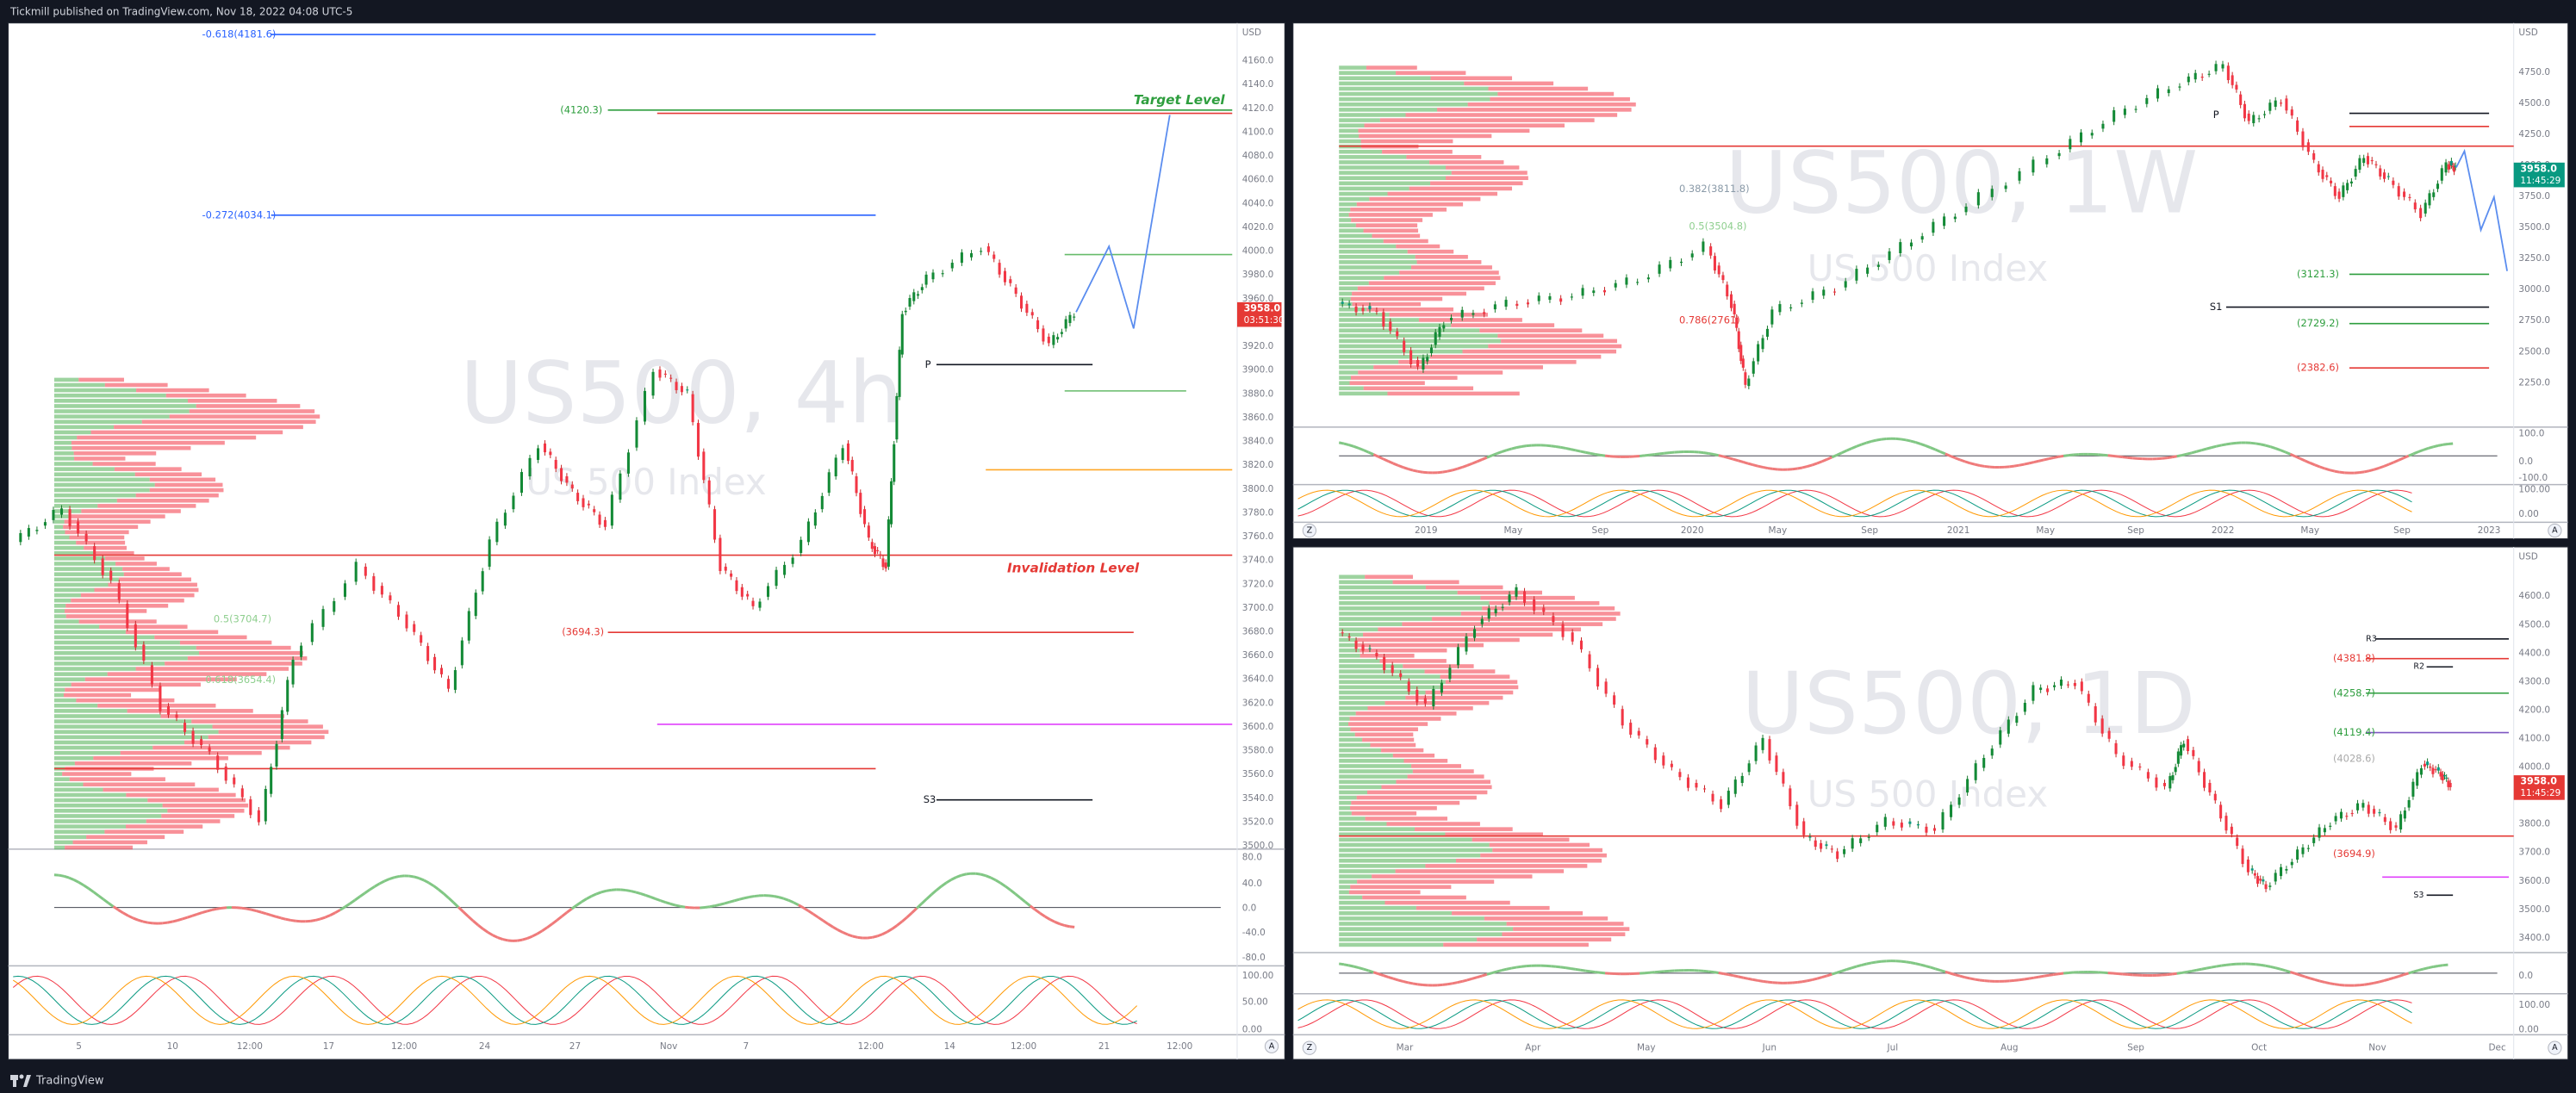 This screenshot has width=2576, height=1093. What do you see at coordinates (2533, 478) in the screenshot?
I see `osc-axis-label: -100.0` at bounding box center [2533, 478].